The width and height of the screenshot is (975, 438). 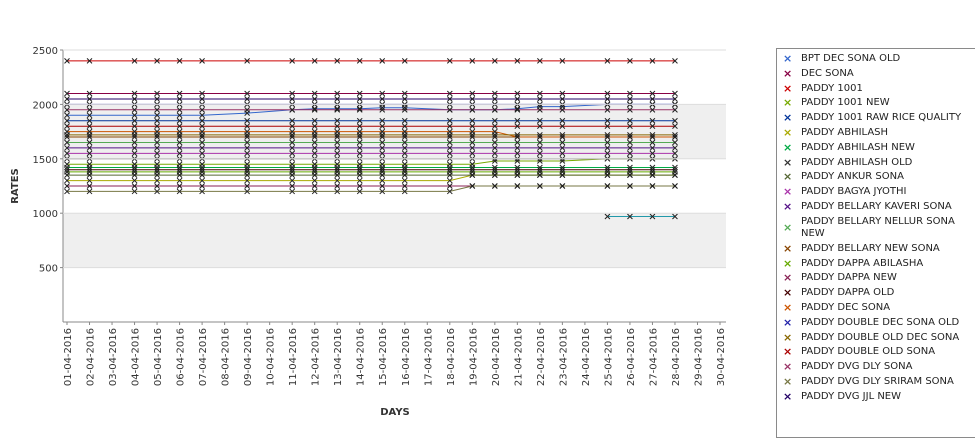 I want to click on legend-label: PADDY ANKUR SONA, so click(x=852, y=177).